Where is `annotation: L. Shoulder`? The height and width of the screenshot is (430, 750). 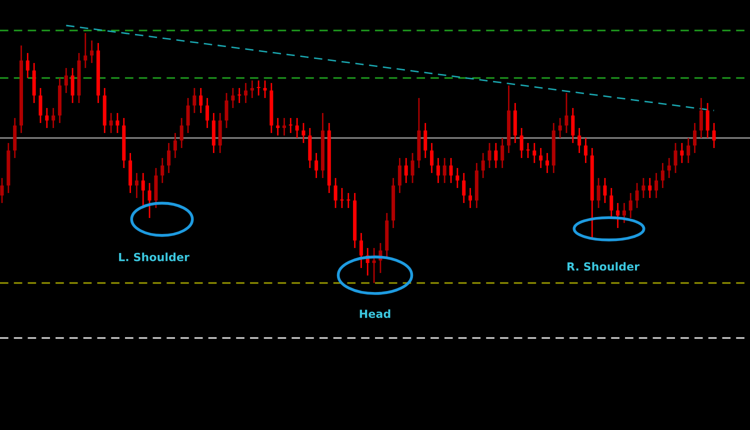
annotation: L. Shoulder is located at coordinates (154, 257).